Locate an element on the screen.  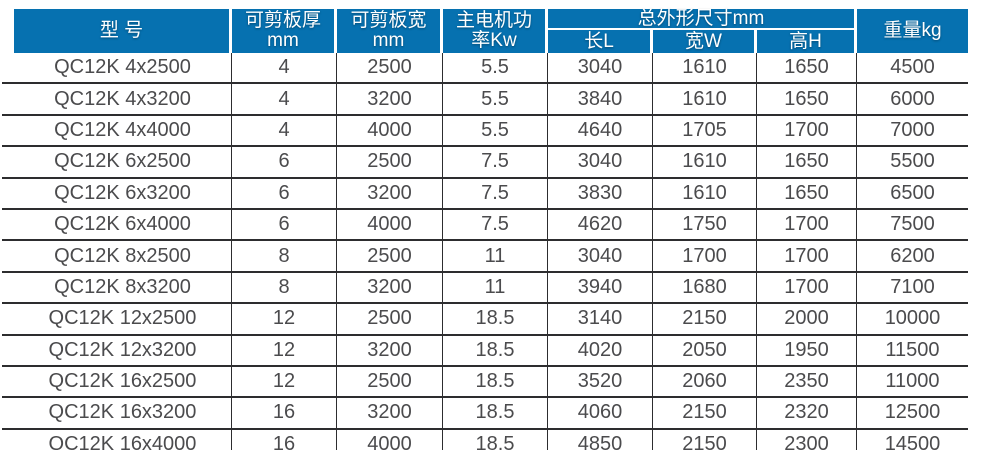
cell-weight: 5500 is located at coordinates (912, 161).